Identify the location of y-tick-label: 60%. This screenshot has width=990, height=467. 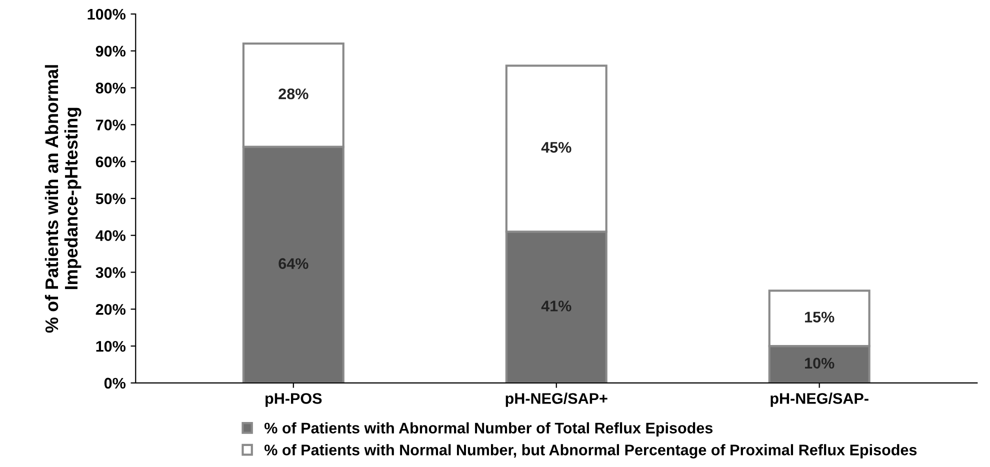
(111, 162).